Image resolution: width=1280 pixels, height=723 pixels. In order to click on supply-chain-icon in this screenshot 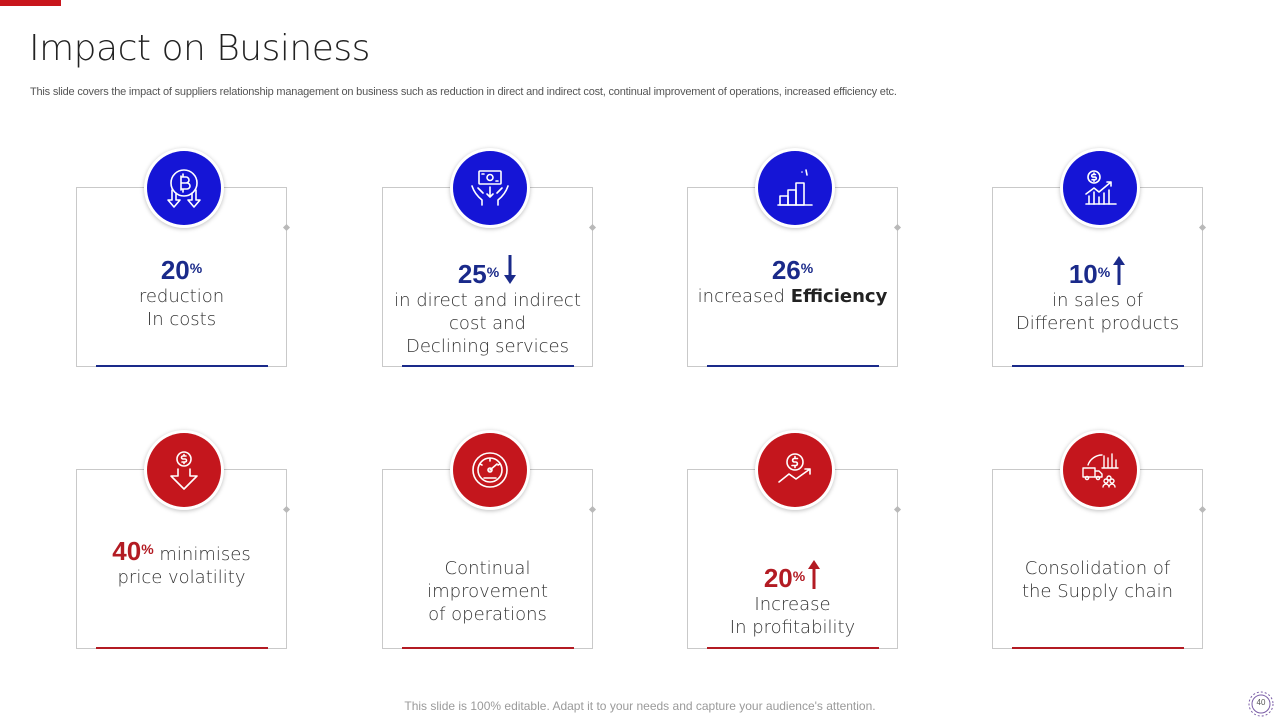, I will do `click(1100, 470)`.